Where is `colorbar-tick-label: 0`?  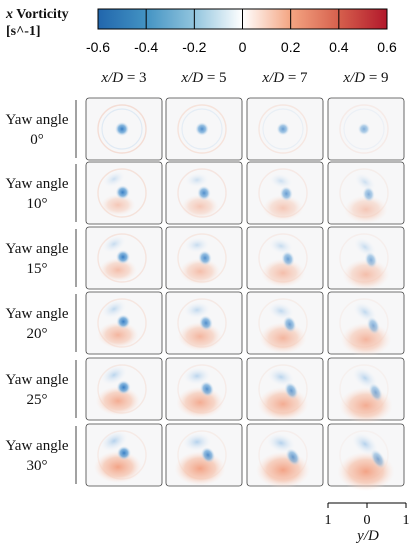
colorbar-tick-label: 0 is located at coordinates (243, 47).